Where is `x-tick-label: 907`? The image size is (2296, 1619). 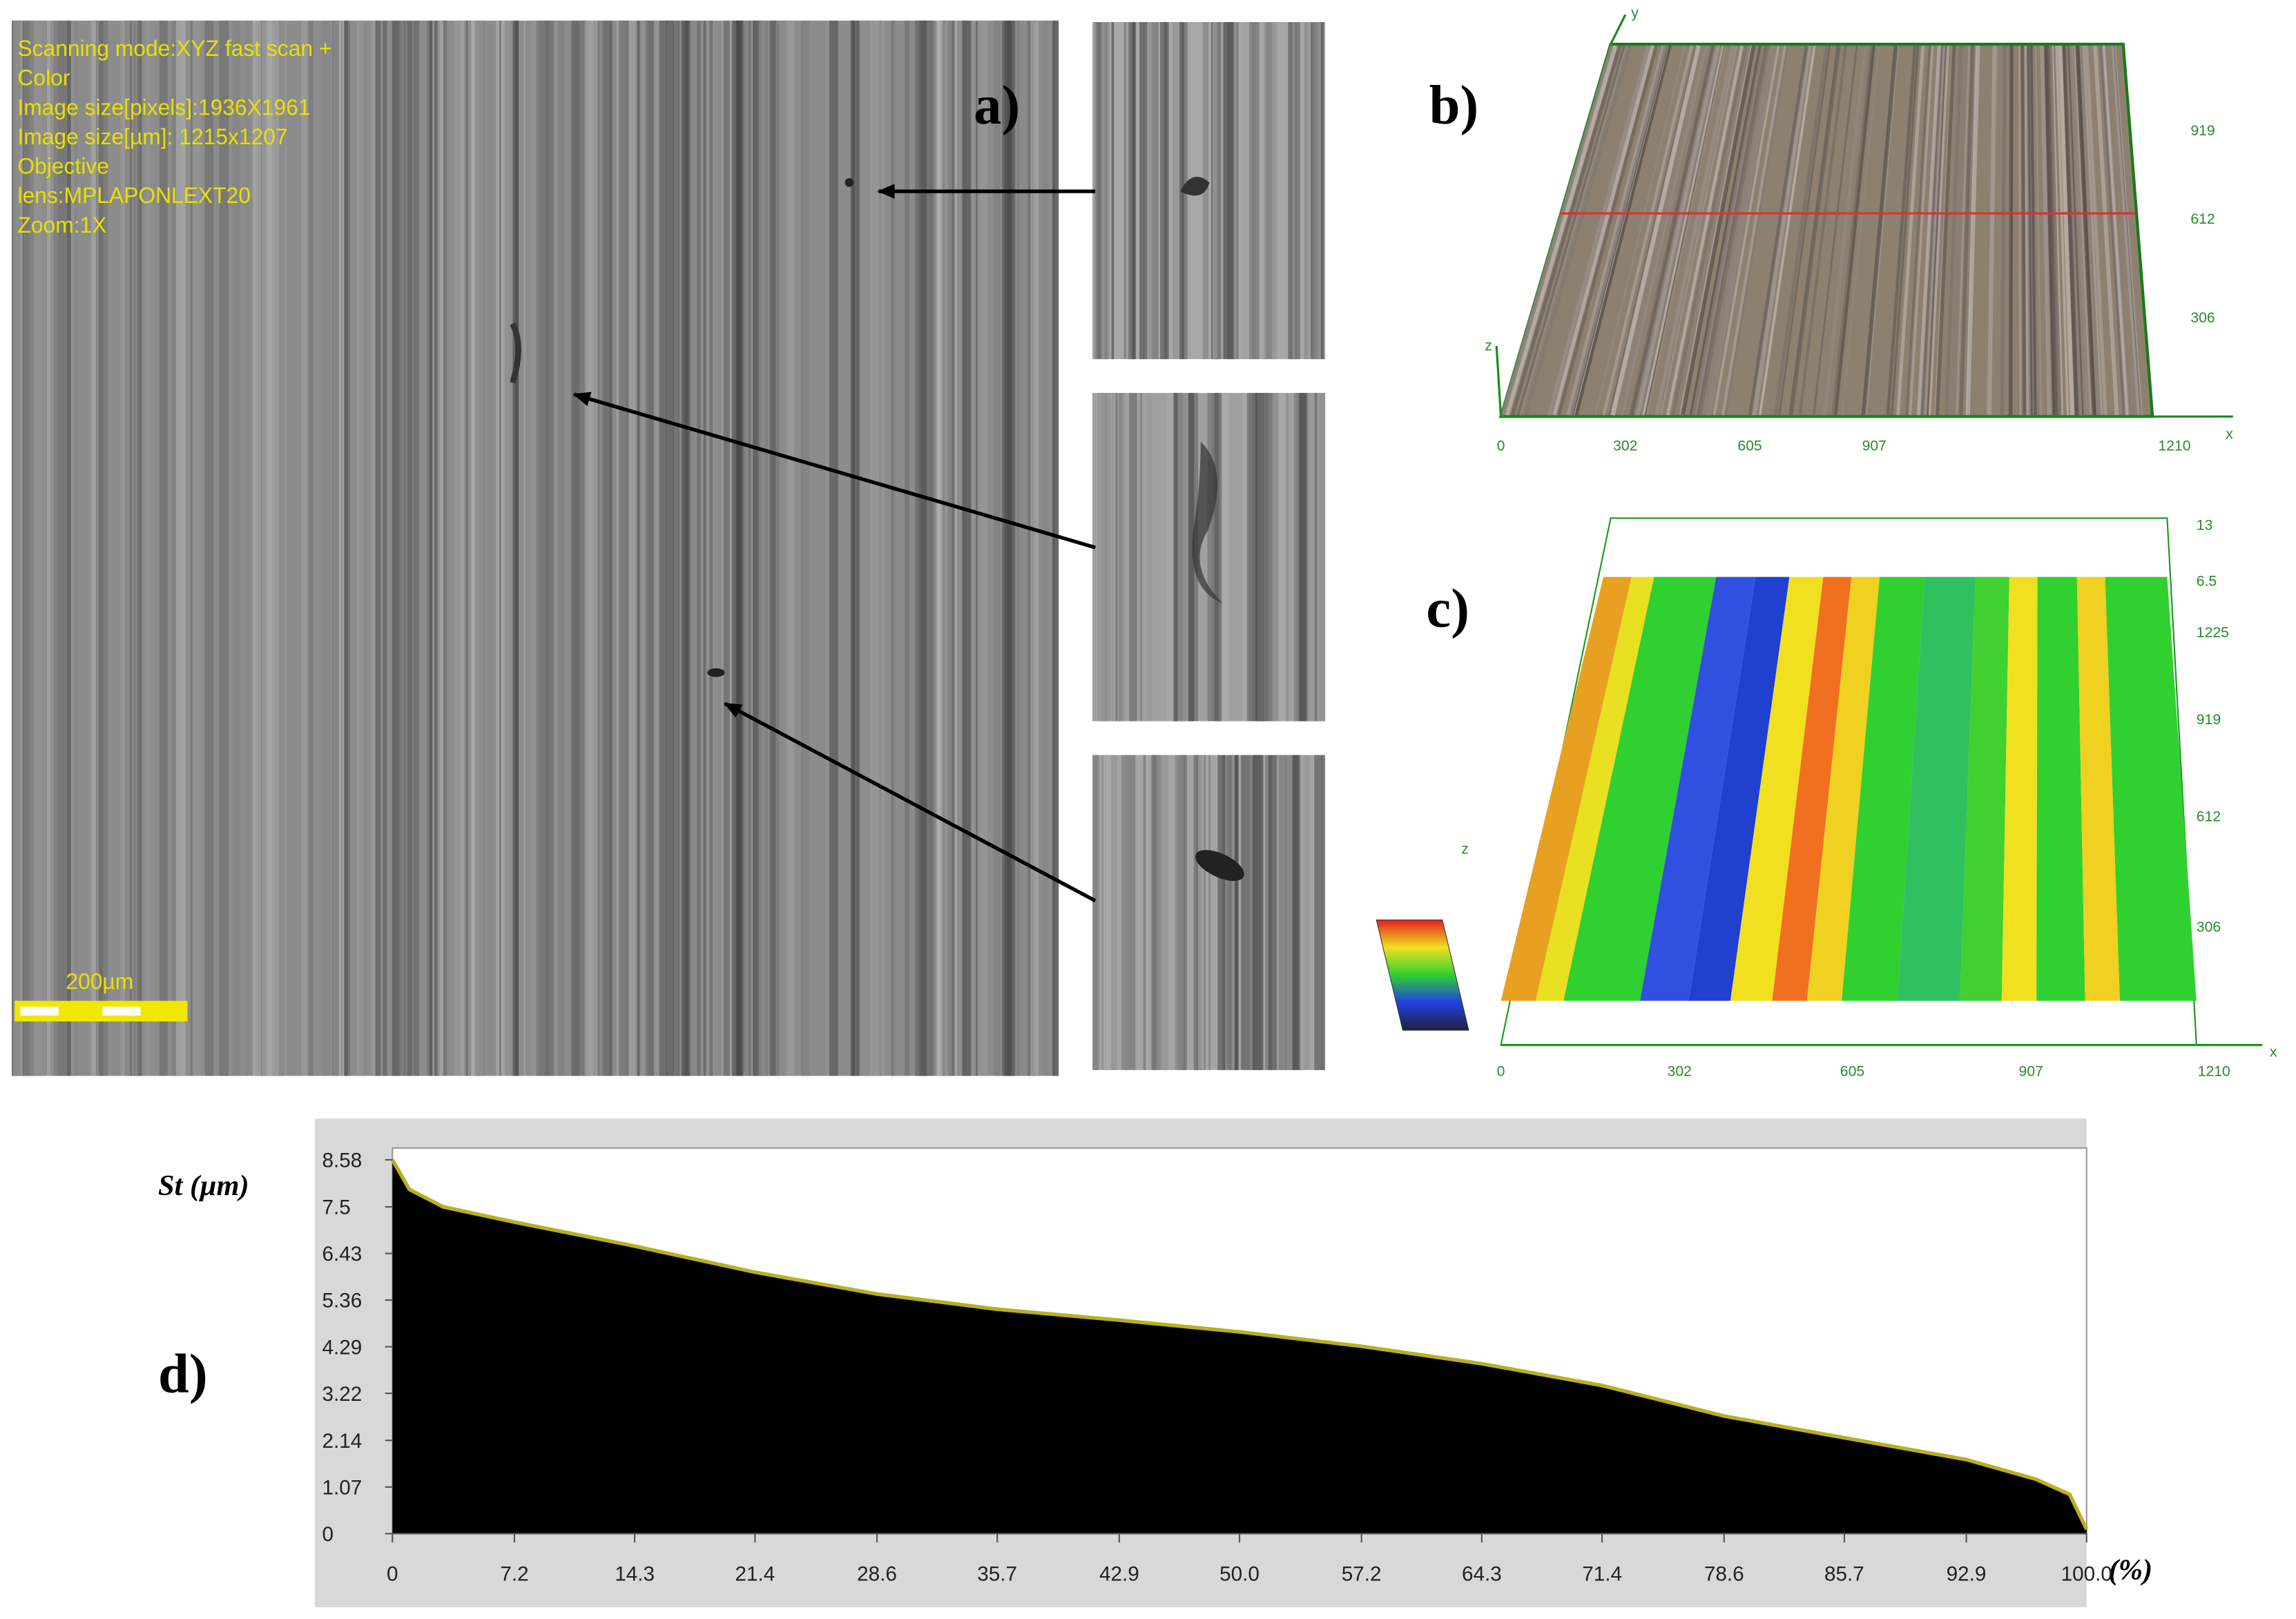
x-tick-label: 907 is located at coordinates (2030, 1071).